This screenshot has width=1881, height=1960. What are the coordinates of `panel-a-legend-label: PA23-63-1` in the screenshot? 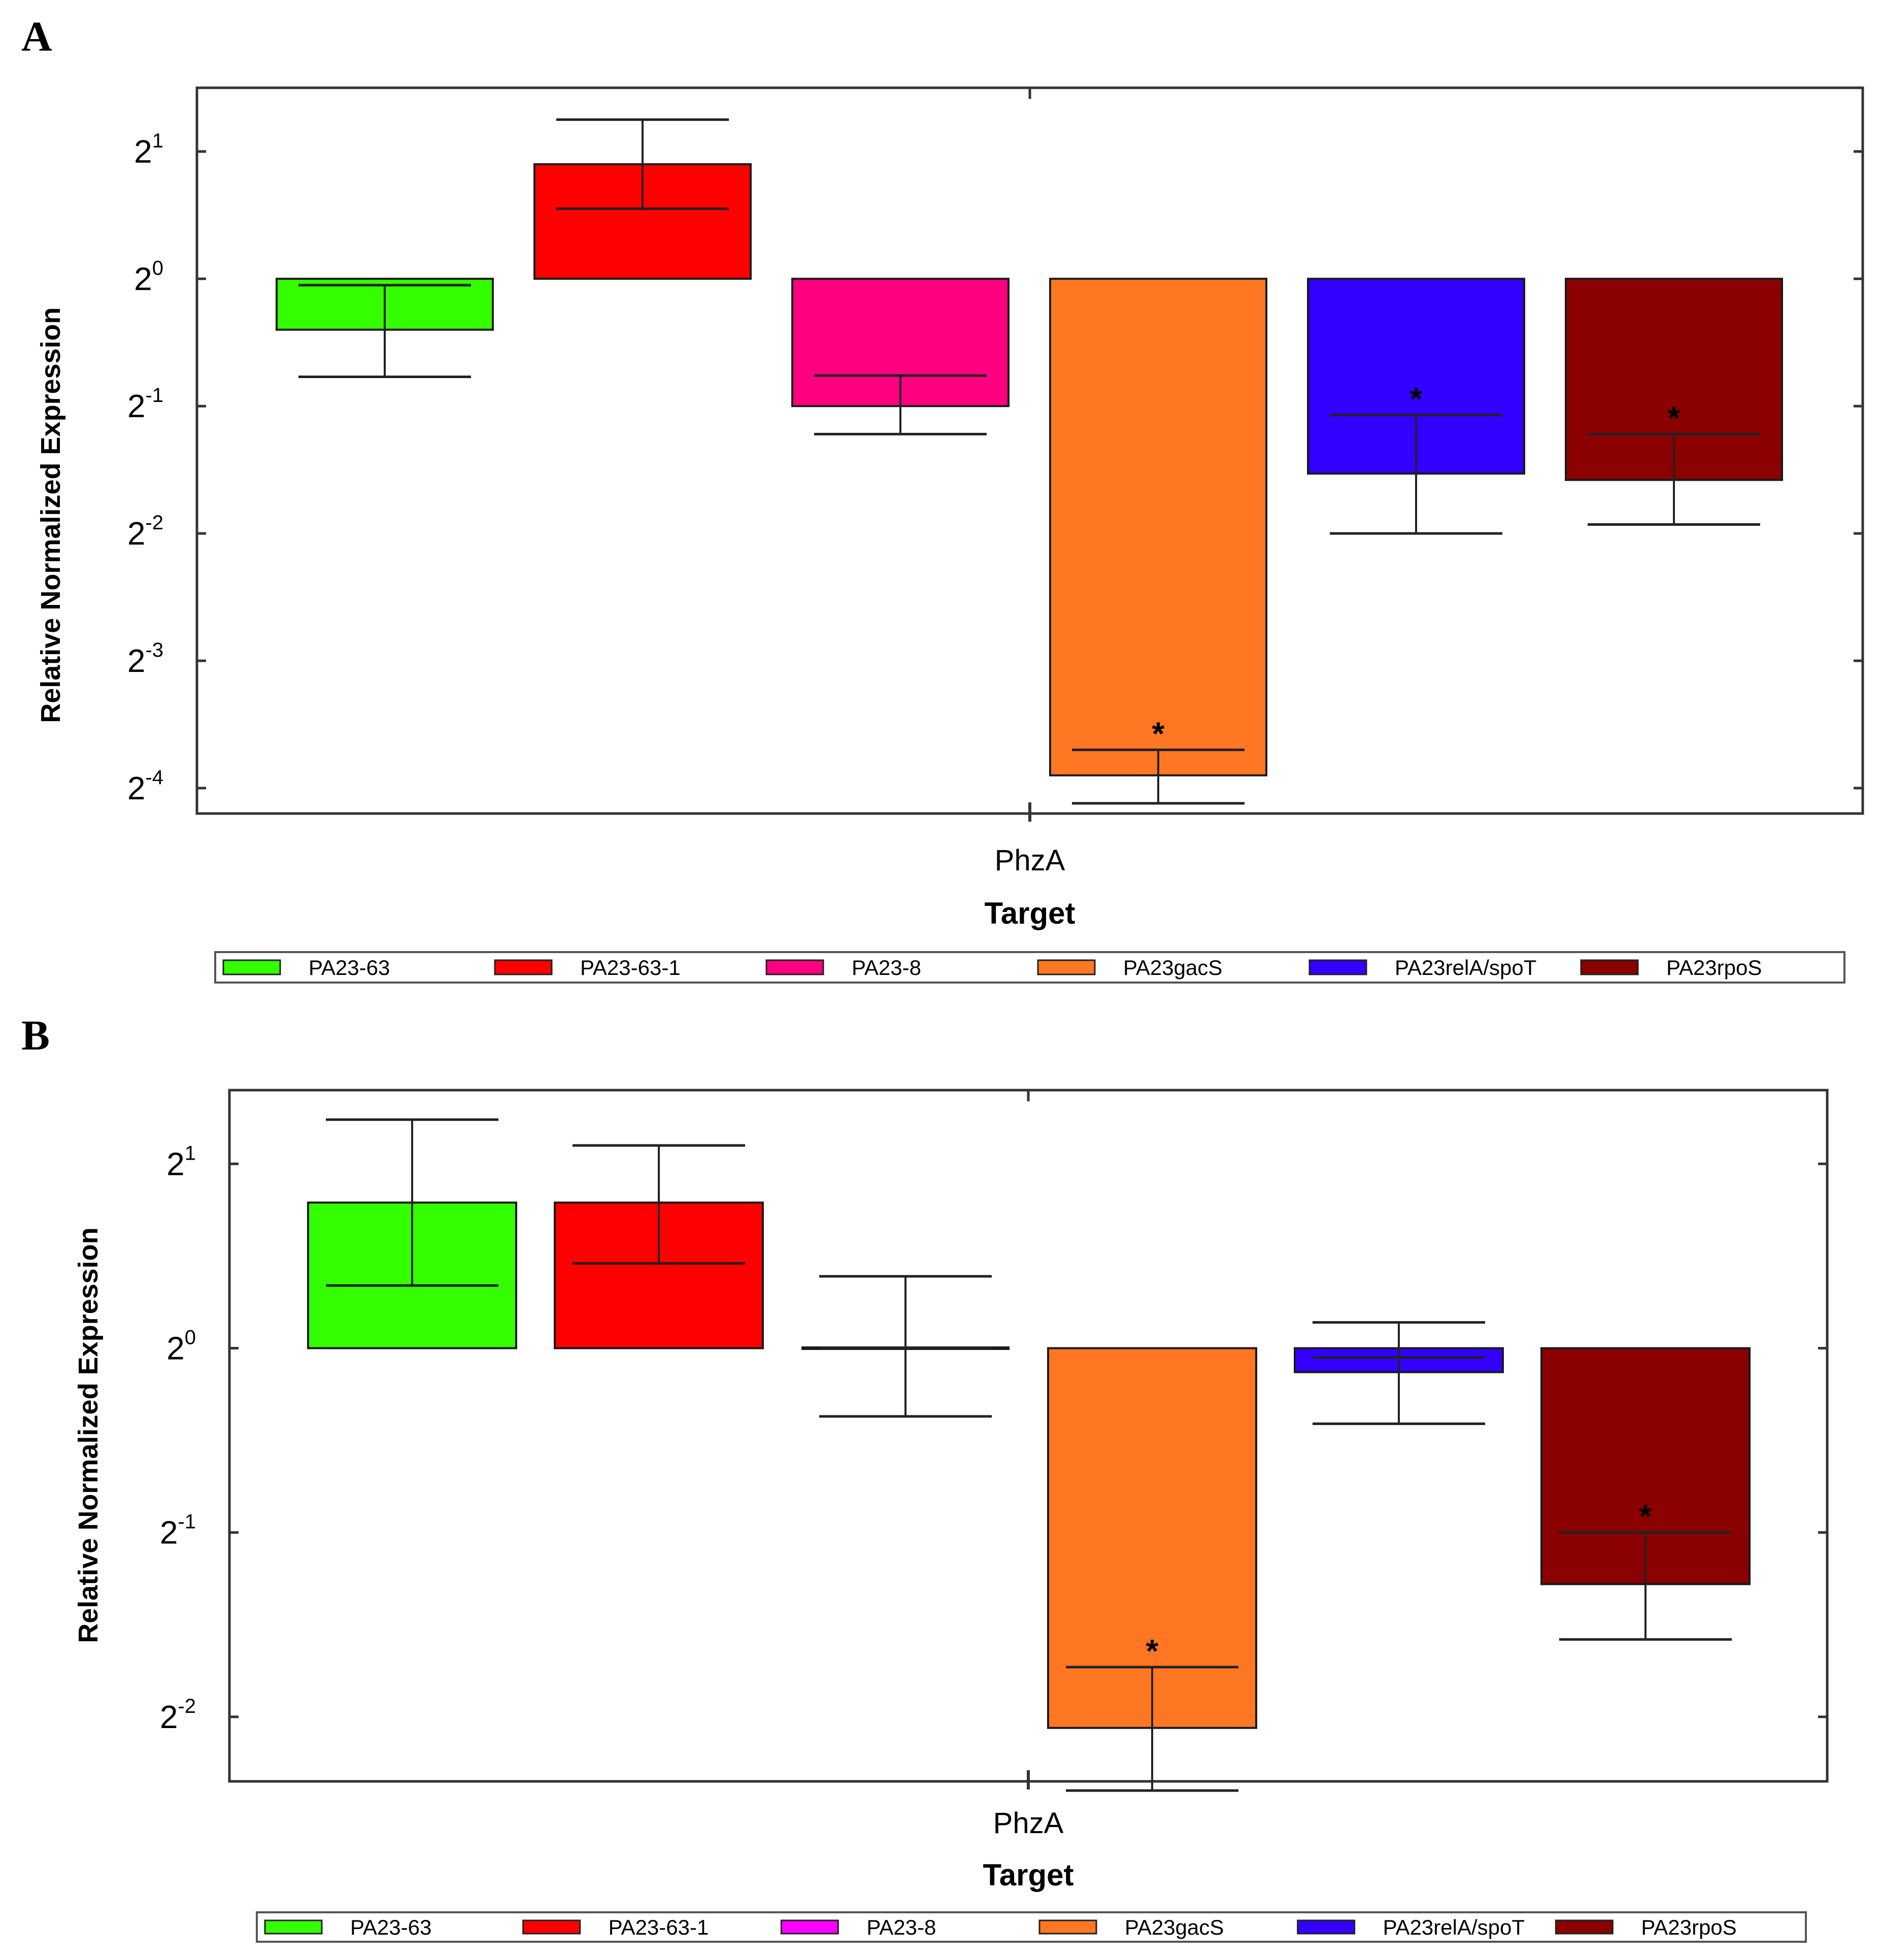 It's located at (630, 967).